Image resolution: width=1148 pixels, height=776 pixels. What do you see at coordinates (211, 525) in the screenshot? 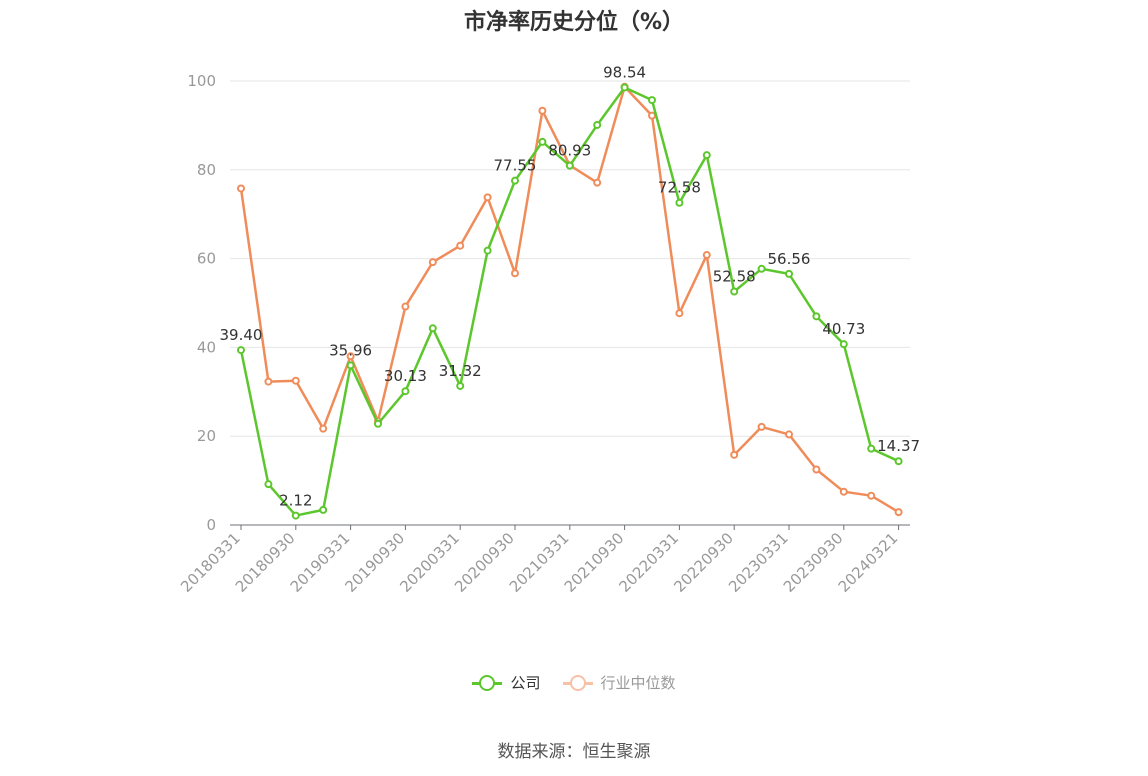
I see `y-tick-label: 0` at bounding box center [211, 525].